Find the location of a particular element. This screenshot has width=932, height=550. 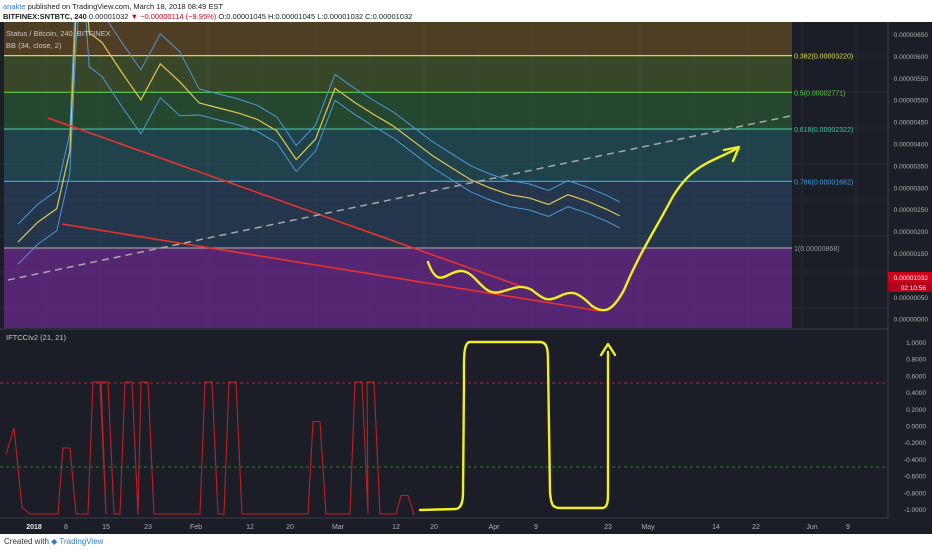

osc-tick-label: -0.8000 is located at coordinates (915, 493).